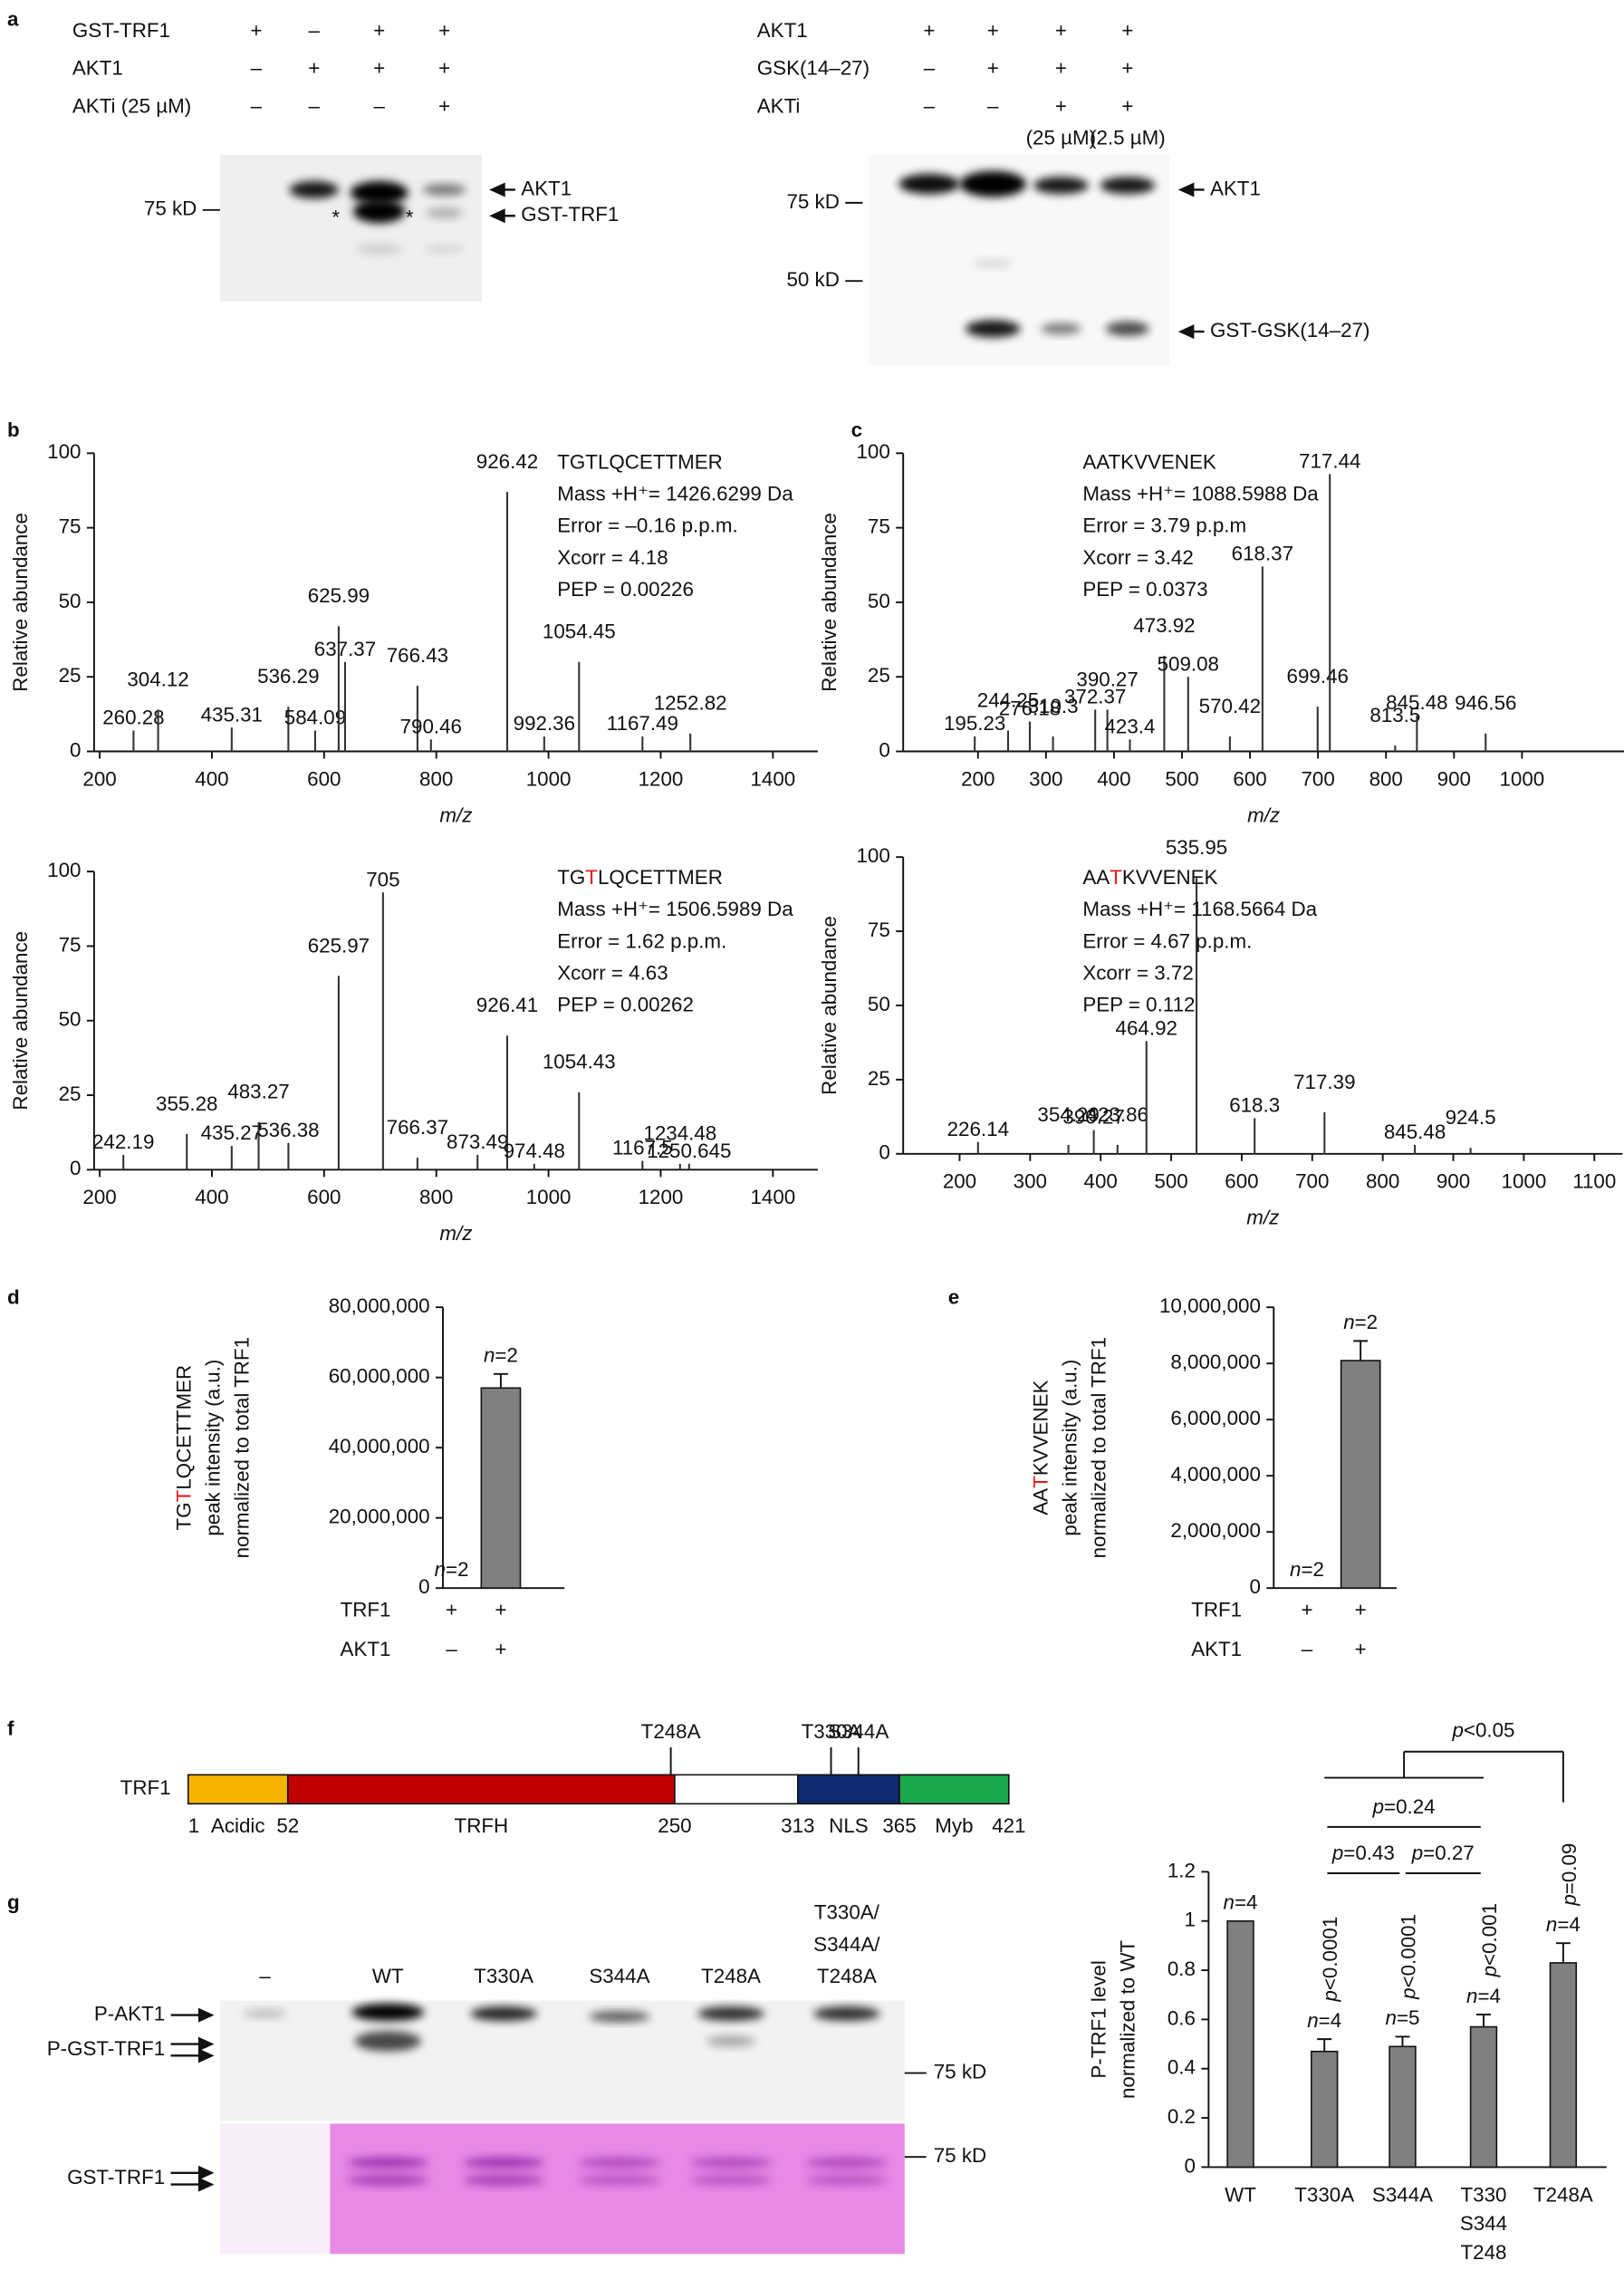 This screenshot has height=2270, width=1624. I want to click on mutation-label: S344A, so click(858, 1731).